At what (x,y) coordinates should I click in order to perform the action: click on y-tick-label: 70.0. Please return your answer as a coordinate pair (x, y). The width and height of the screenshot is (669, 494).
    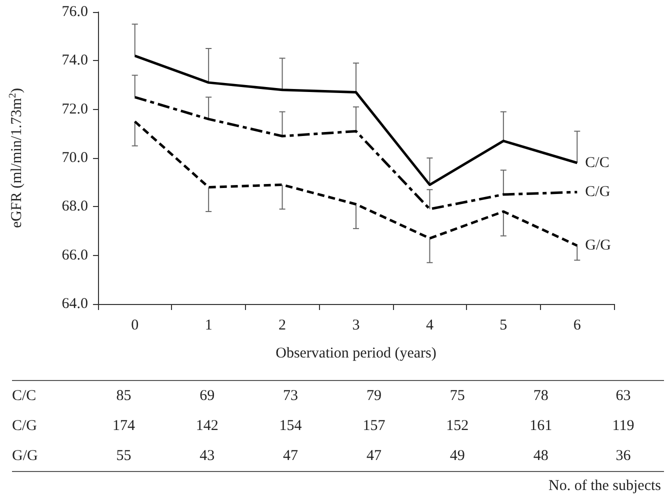
    Looking at the image, I should click on (75, 158).